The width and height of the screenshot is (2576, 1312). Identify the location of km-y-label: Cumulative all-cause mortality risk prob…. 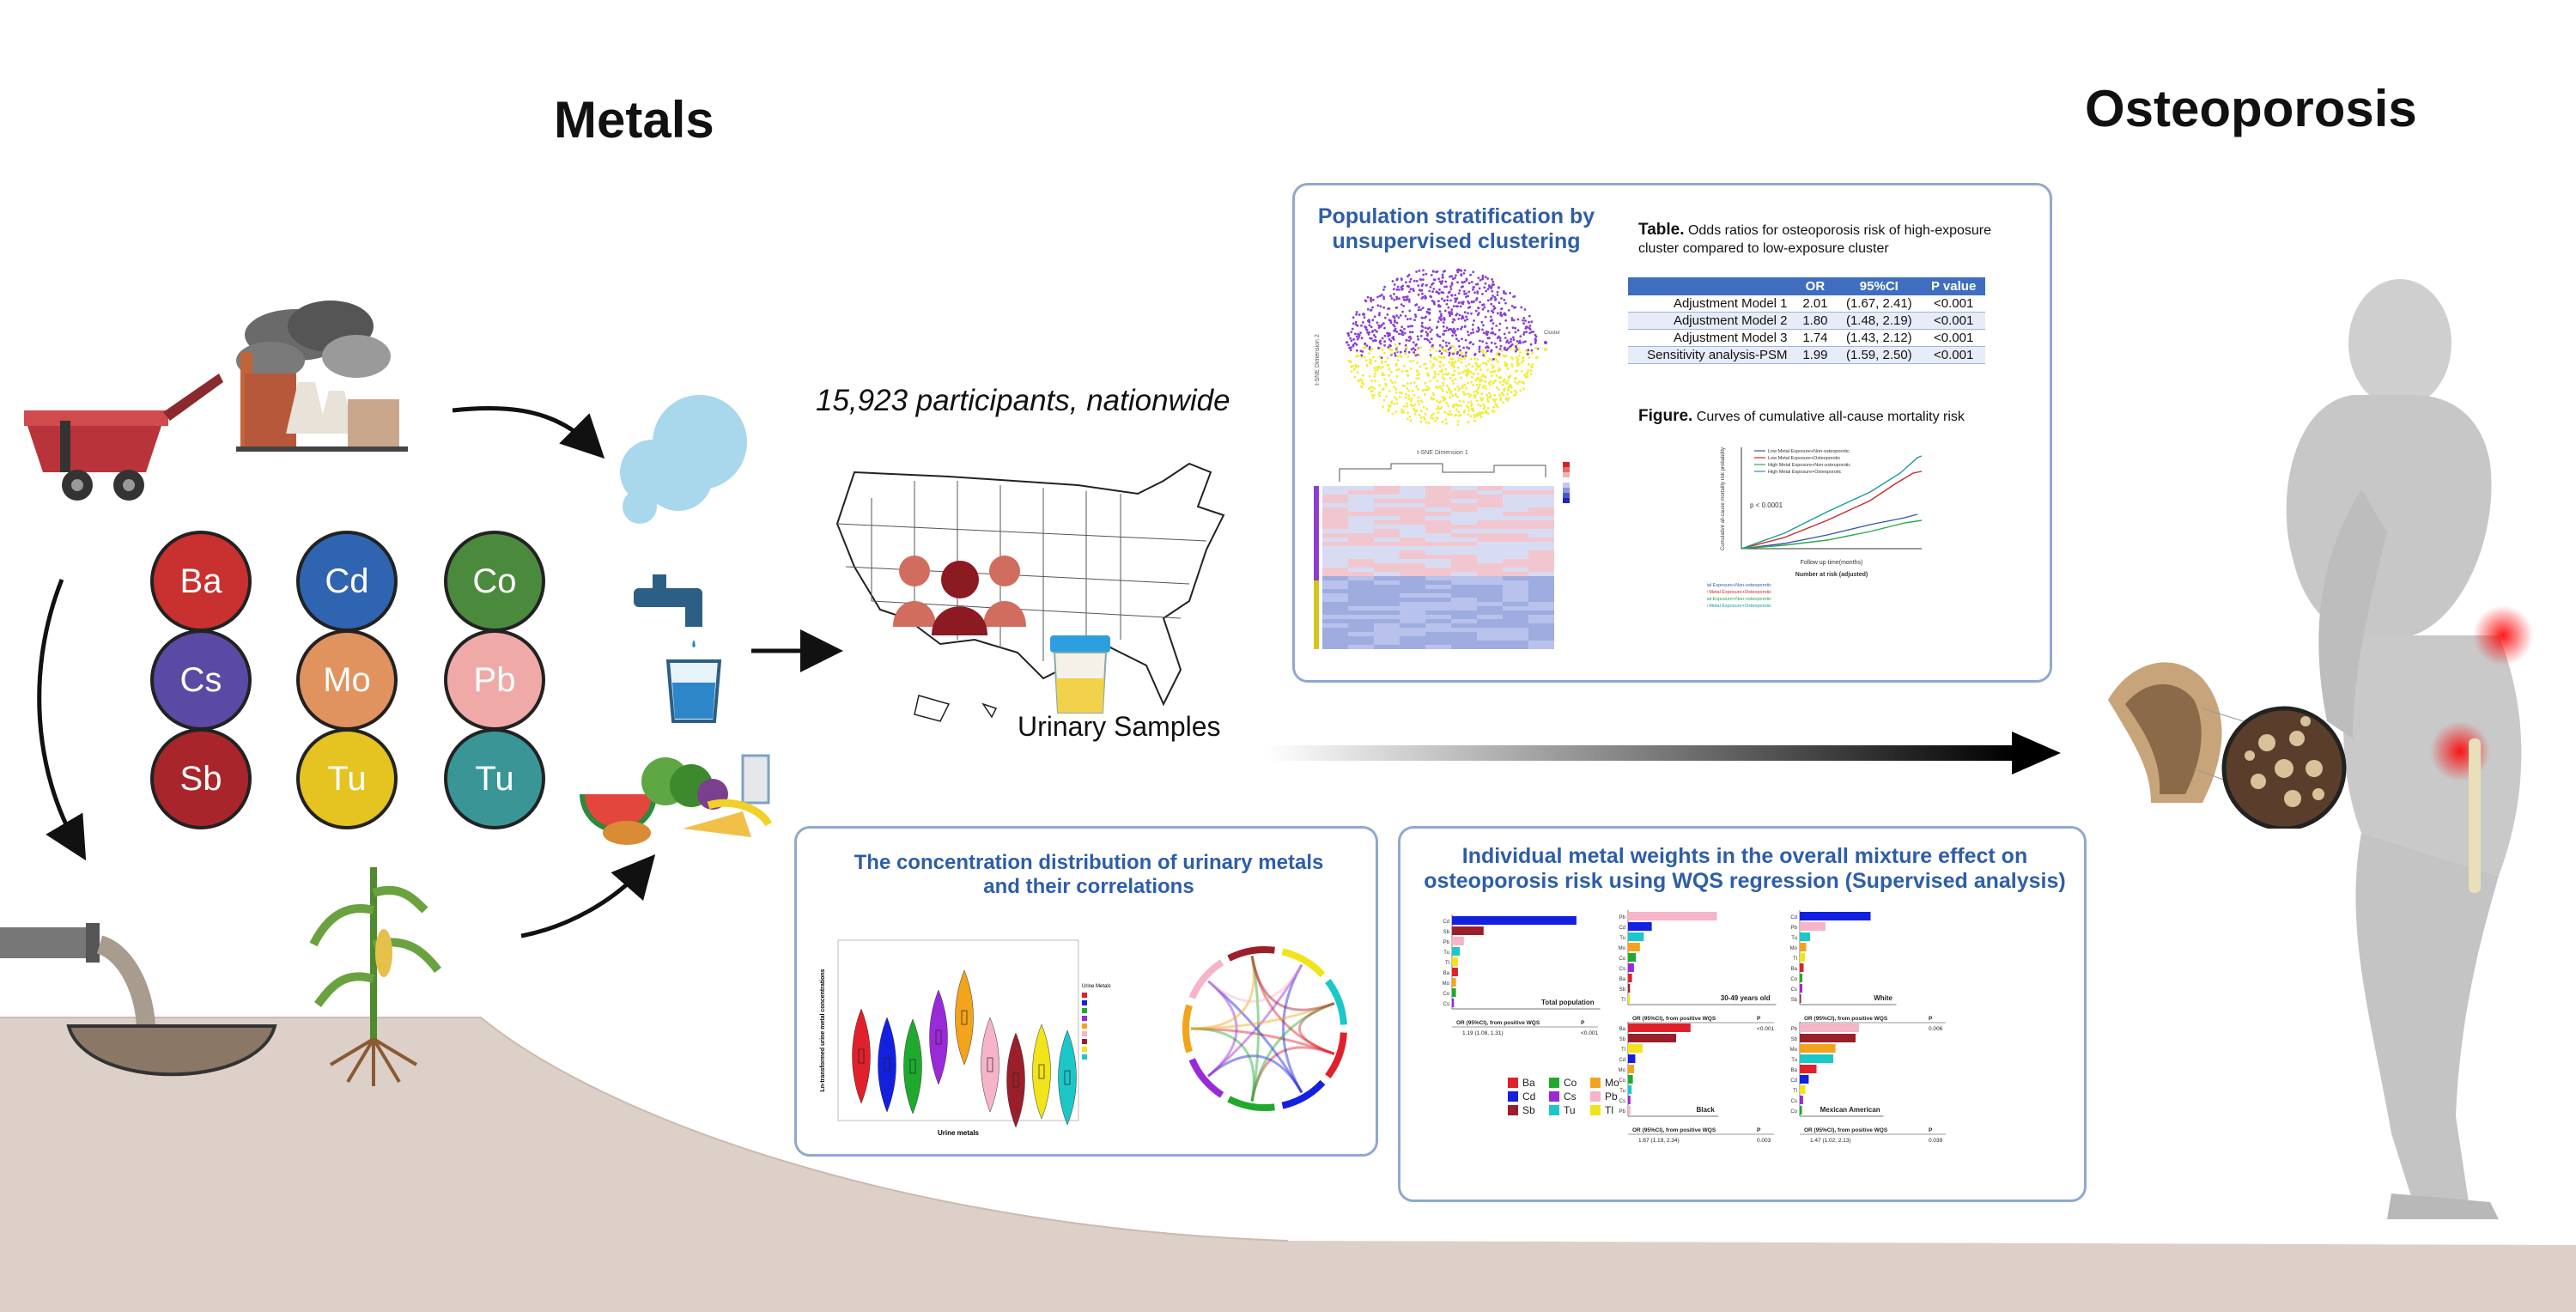
(1723, 498).